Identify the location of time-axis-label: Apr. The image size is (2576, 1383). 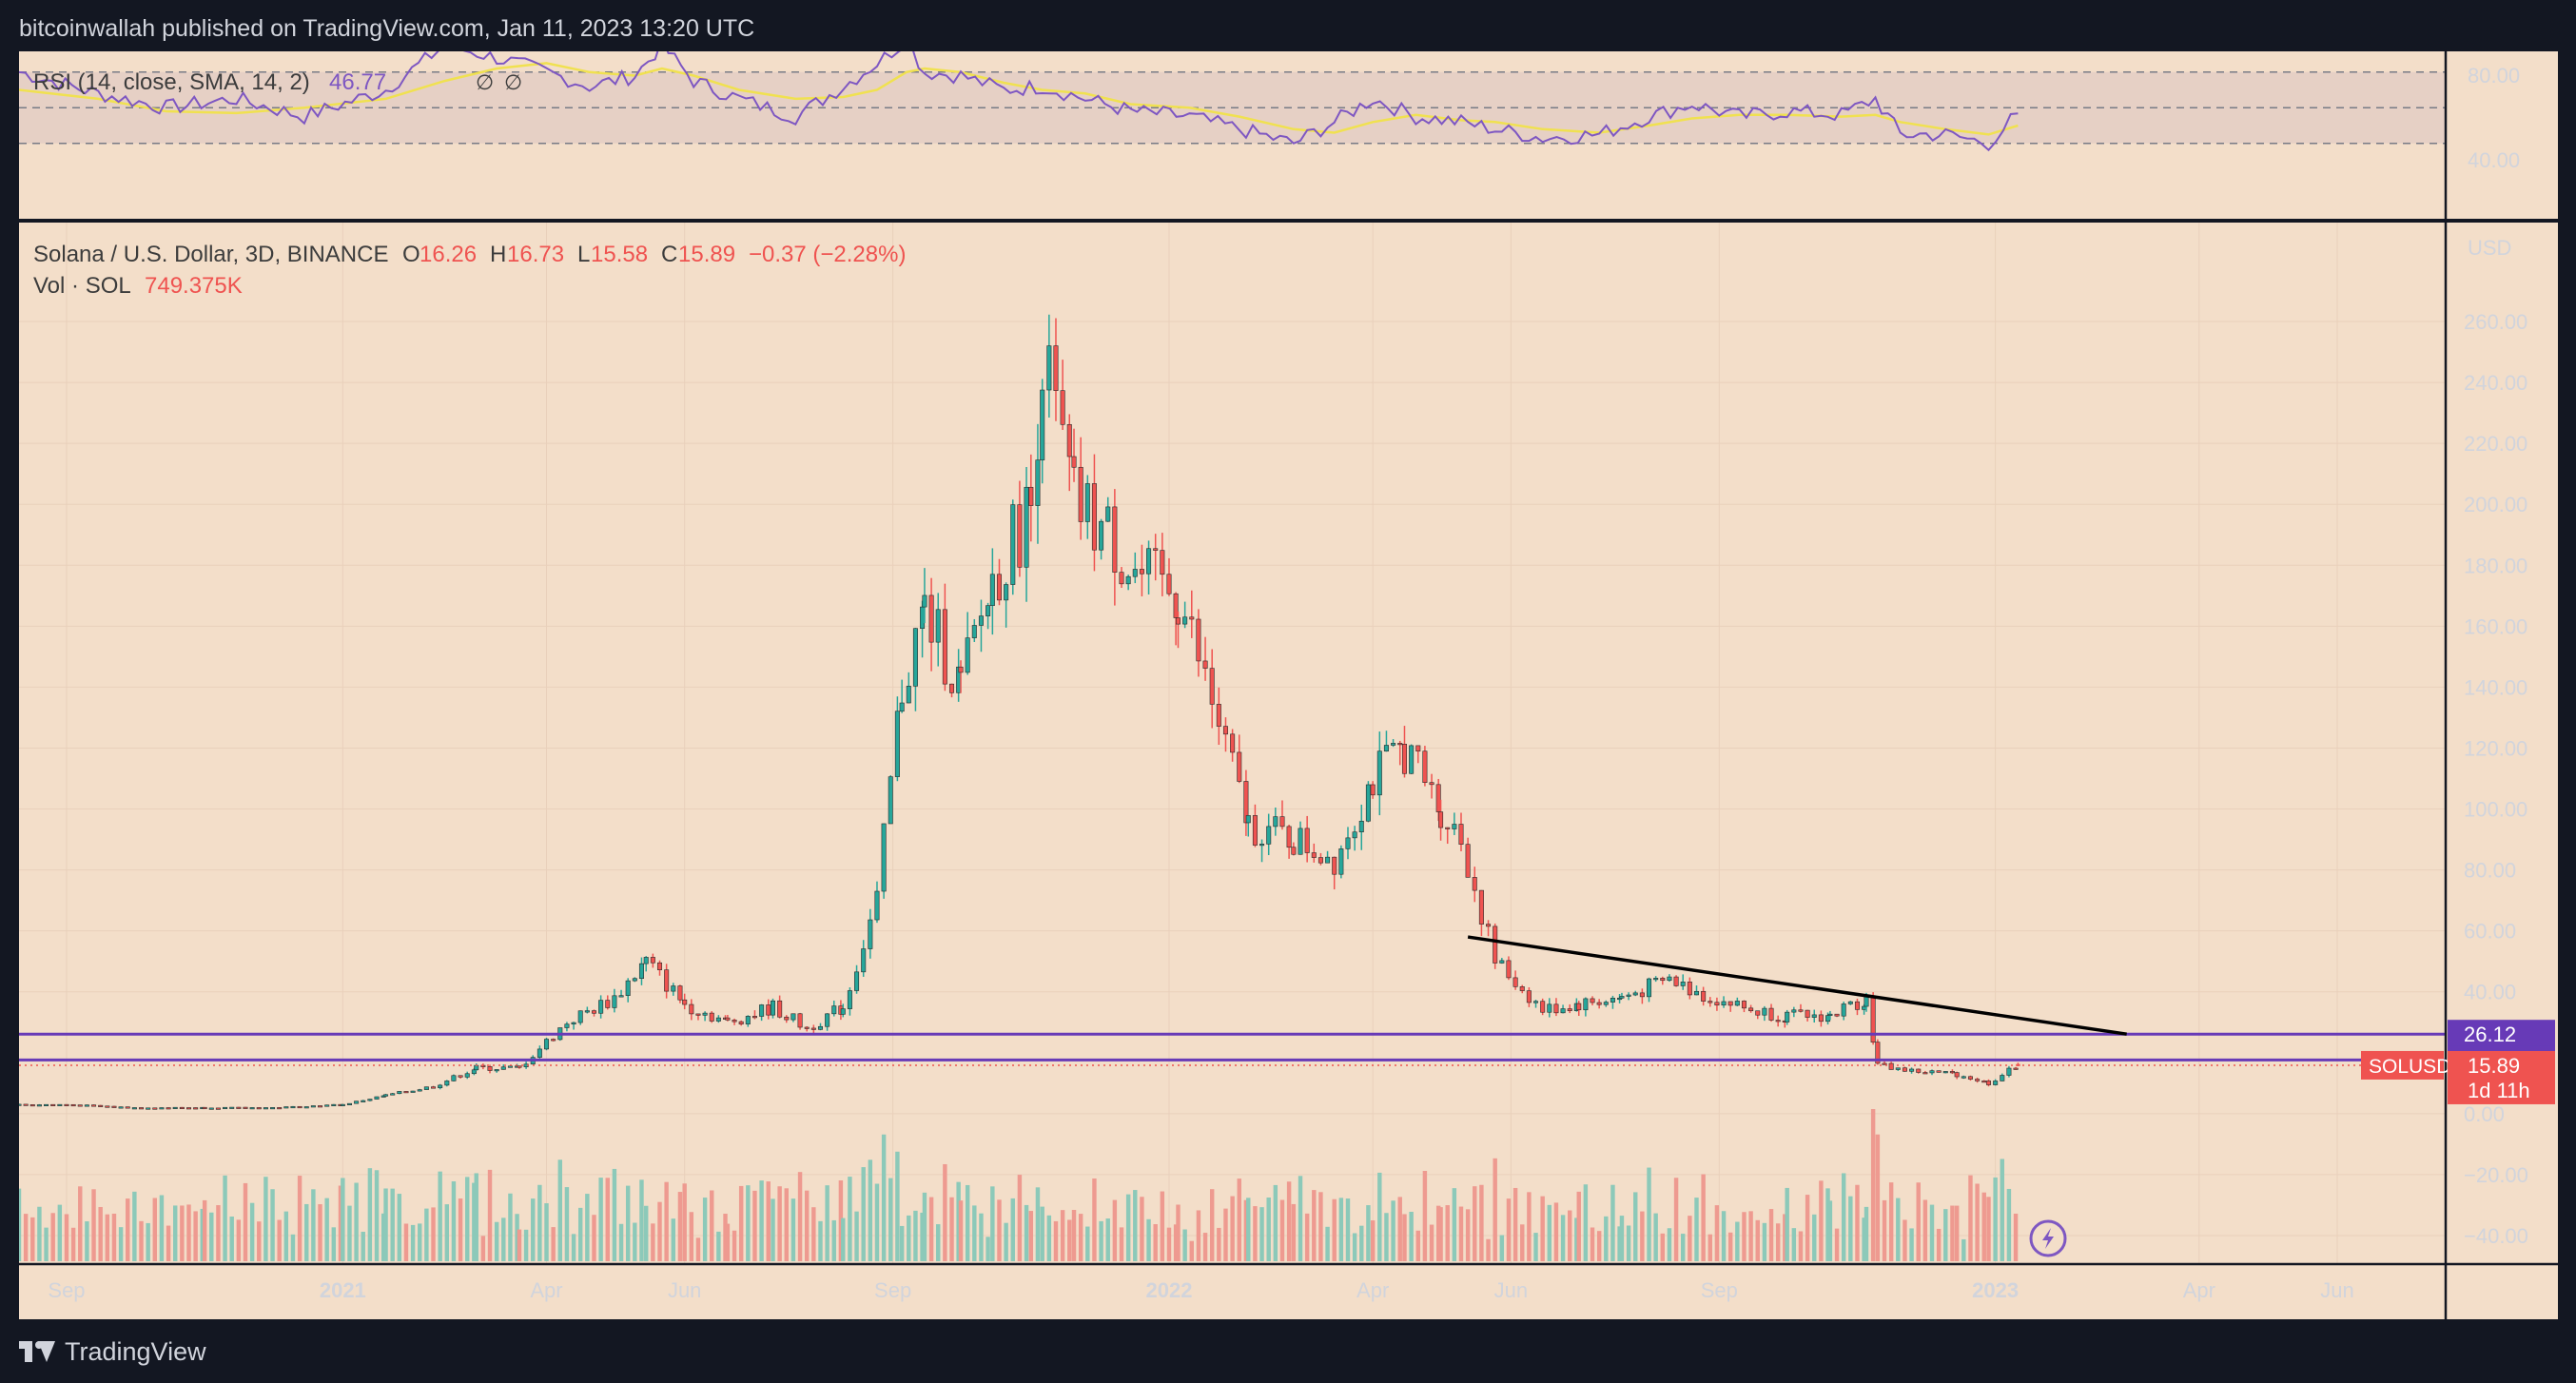
(2199, 1290).